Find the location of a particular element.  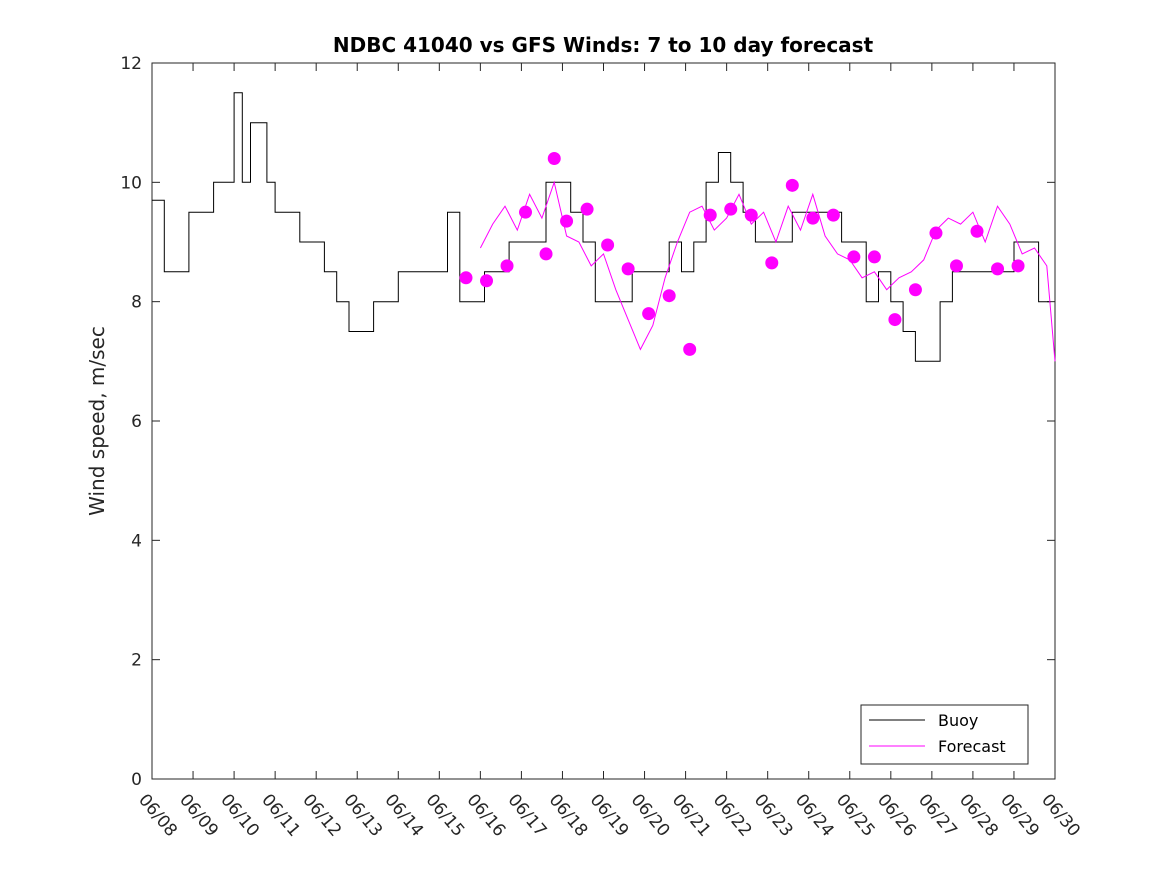

legend-box is located at coordinates (944, 734).